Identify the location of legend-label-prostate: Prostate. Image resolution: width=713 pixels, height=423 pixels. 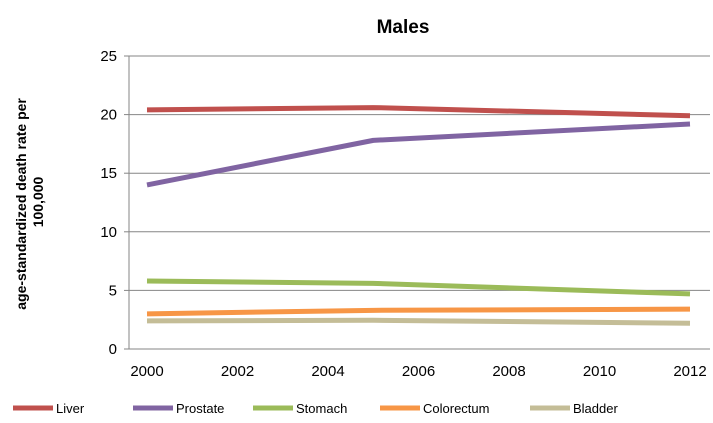
(200, 408).